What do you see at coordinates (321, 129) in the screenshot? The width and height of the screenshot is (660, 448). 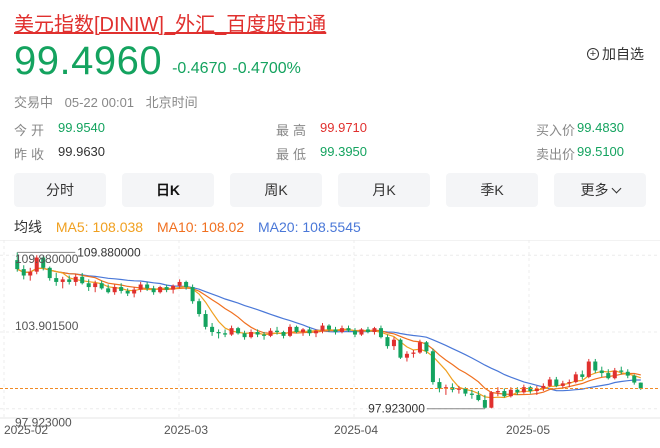 I see `quote-high: 最高 99.9710` at bounding box center [321, 129].